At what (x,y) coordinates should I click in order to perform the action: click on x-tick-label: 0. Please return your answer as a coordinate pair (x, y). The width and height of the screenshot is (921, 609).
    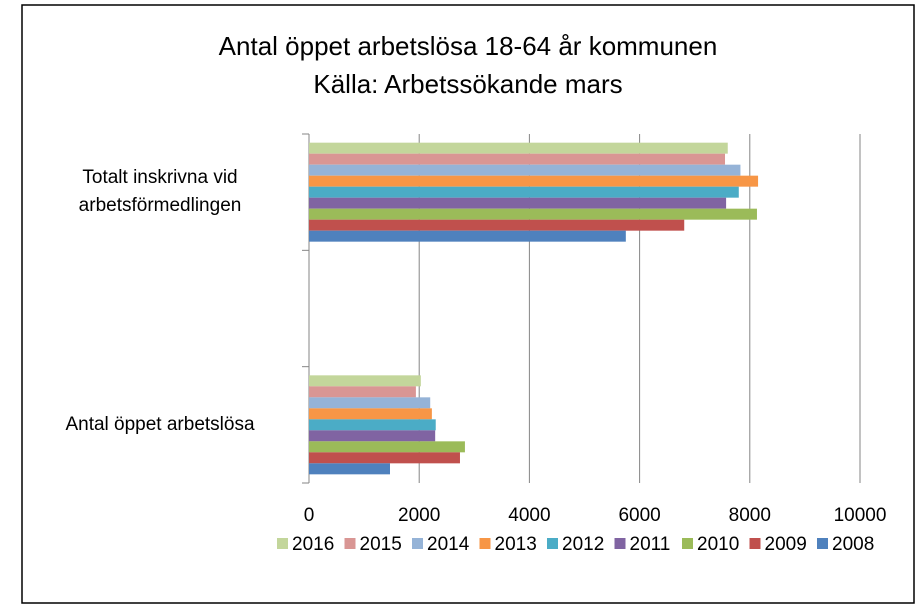
    Looking at the image, I should click on (309, 515).